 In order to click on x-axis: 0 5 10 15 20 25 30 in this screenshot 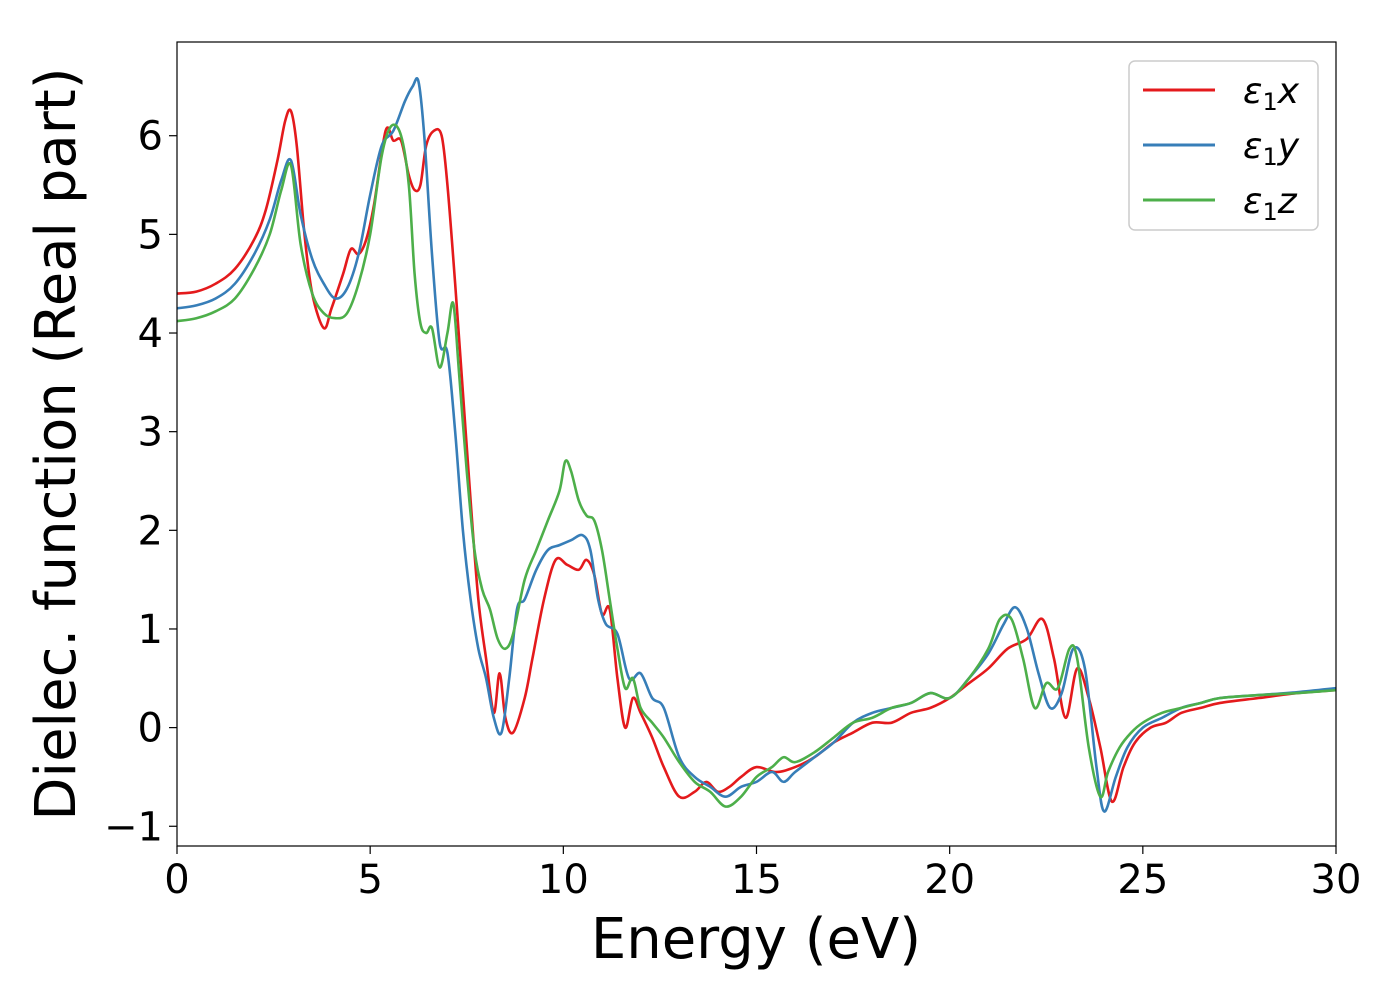, I will do `click(762, 874)`.